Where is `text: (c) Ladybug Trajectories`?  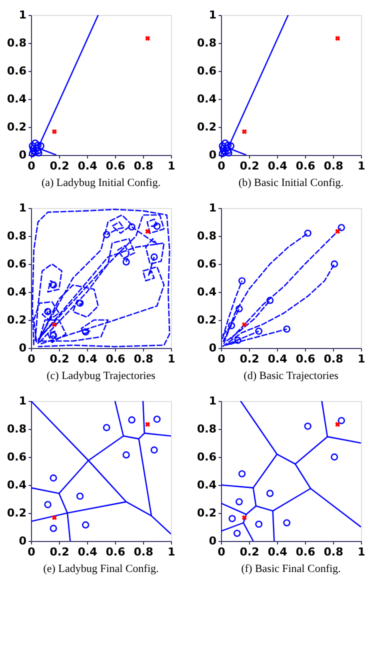
text: (c) Ladybug Trajectories is located at coordinates (101, 376).